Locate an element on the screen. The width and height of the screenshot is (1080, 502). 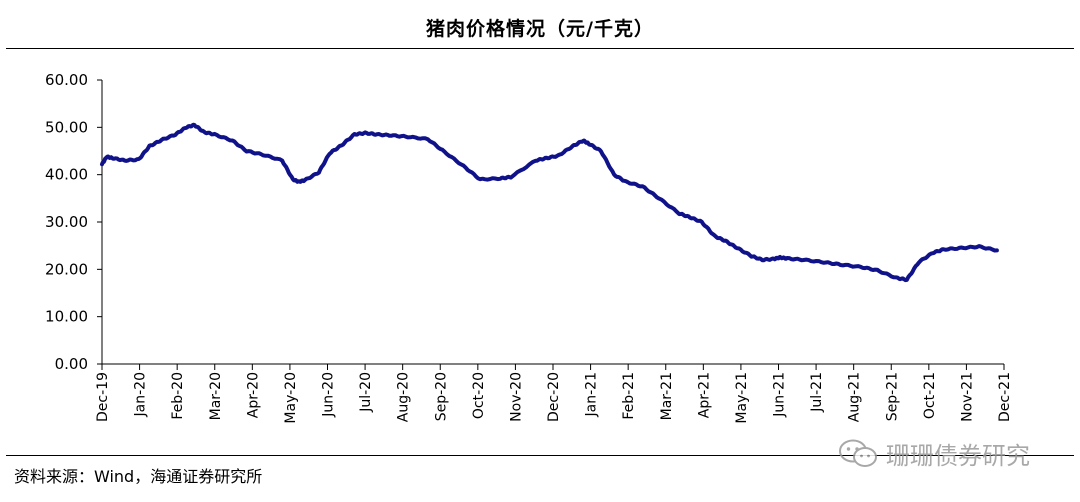
x-tick-label: Jul-20 is located at coordinates (366, 392).